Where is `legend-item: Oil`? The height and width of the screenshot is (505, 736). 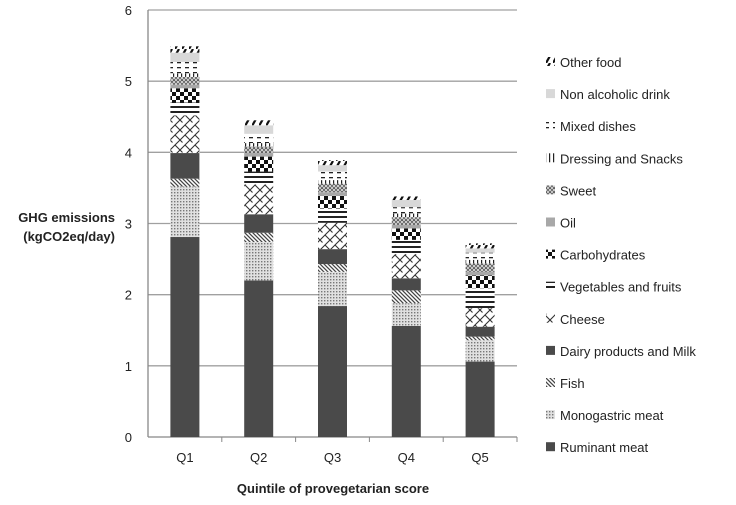 legend-item: Oil is located at coordinates (561, 223).